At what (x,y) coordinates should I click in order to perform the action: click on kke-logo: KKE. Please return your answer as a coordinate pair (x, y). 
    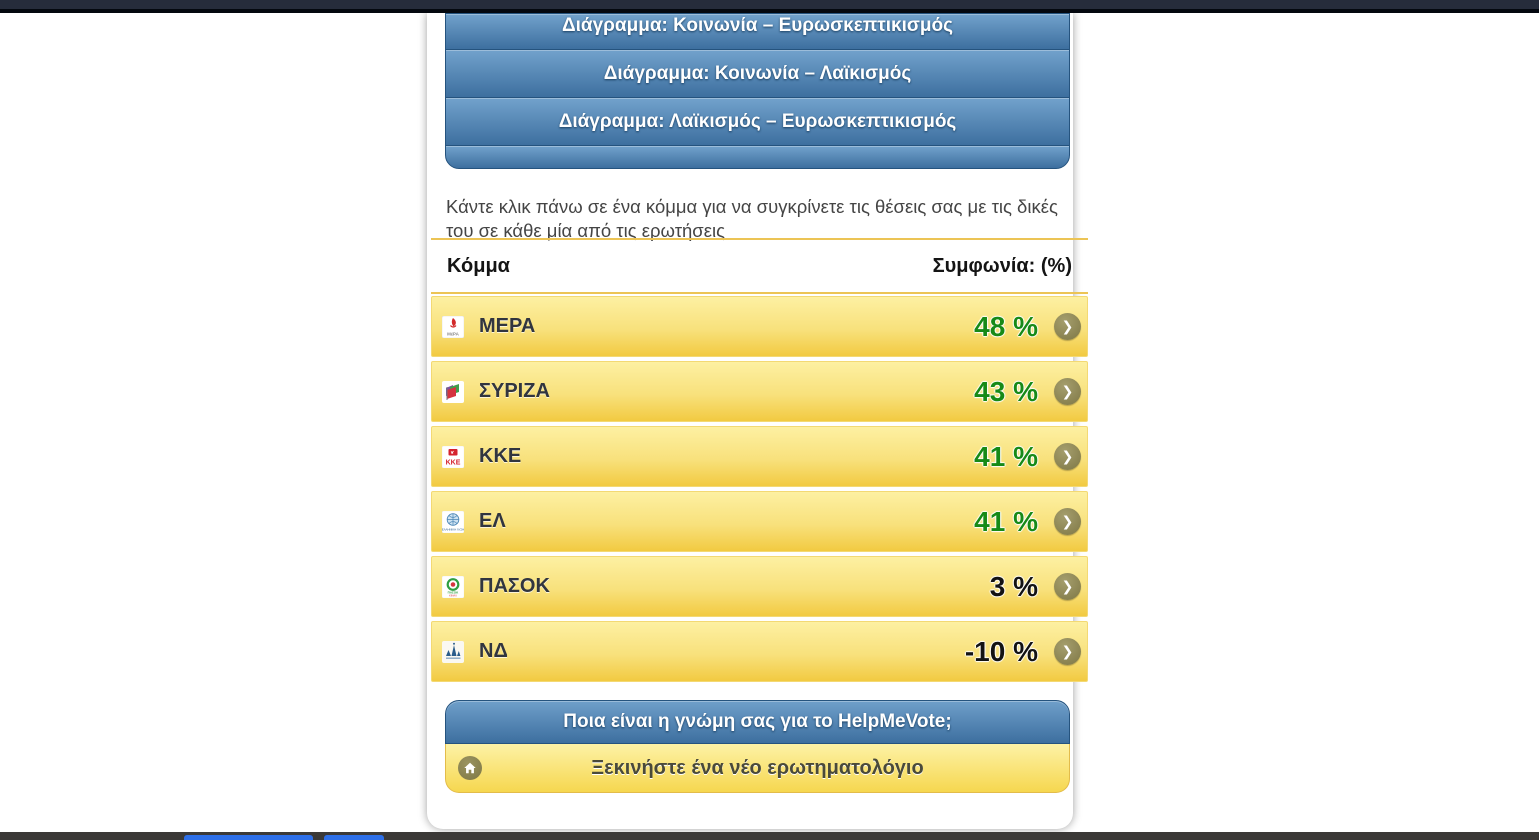
    Looking at the image, I should click on (453, 456).